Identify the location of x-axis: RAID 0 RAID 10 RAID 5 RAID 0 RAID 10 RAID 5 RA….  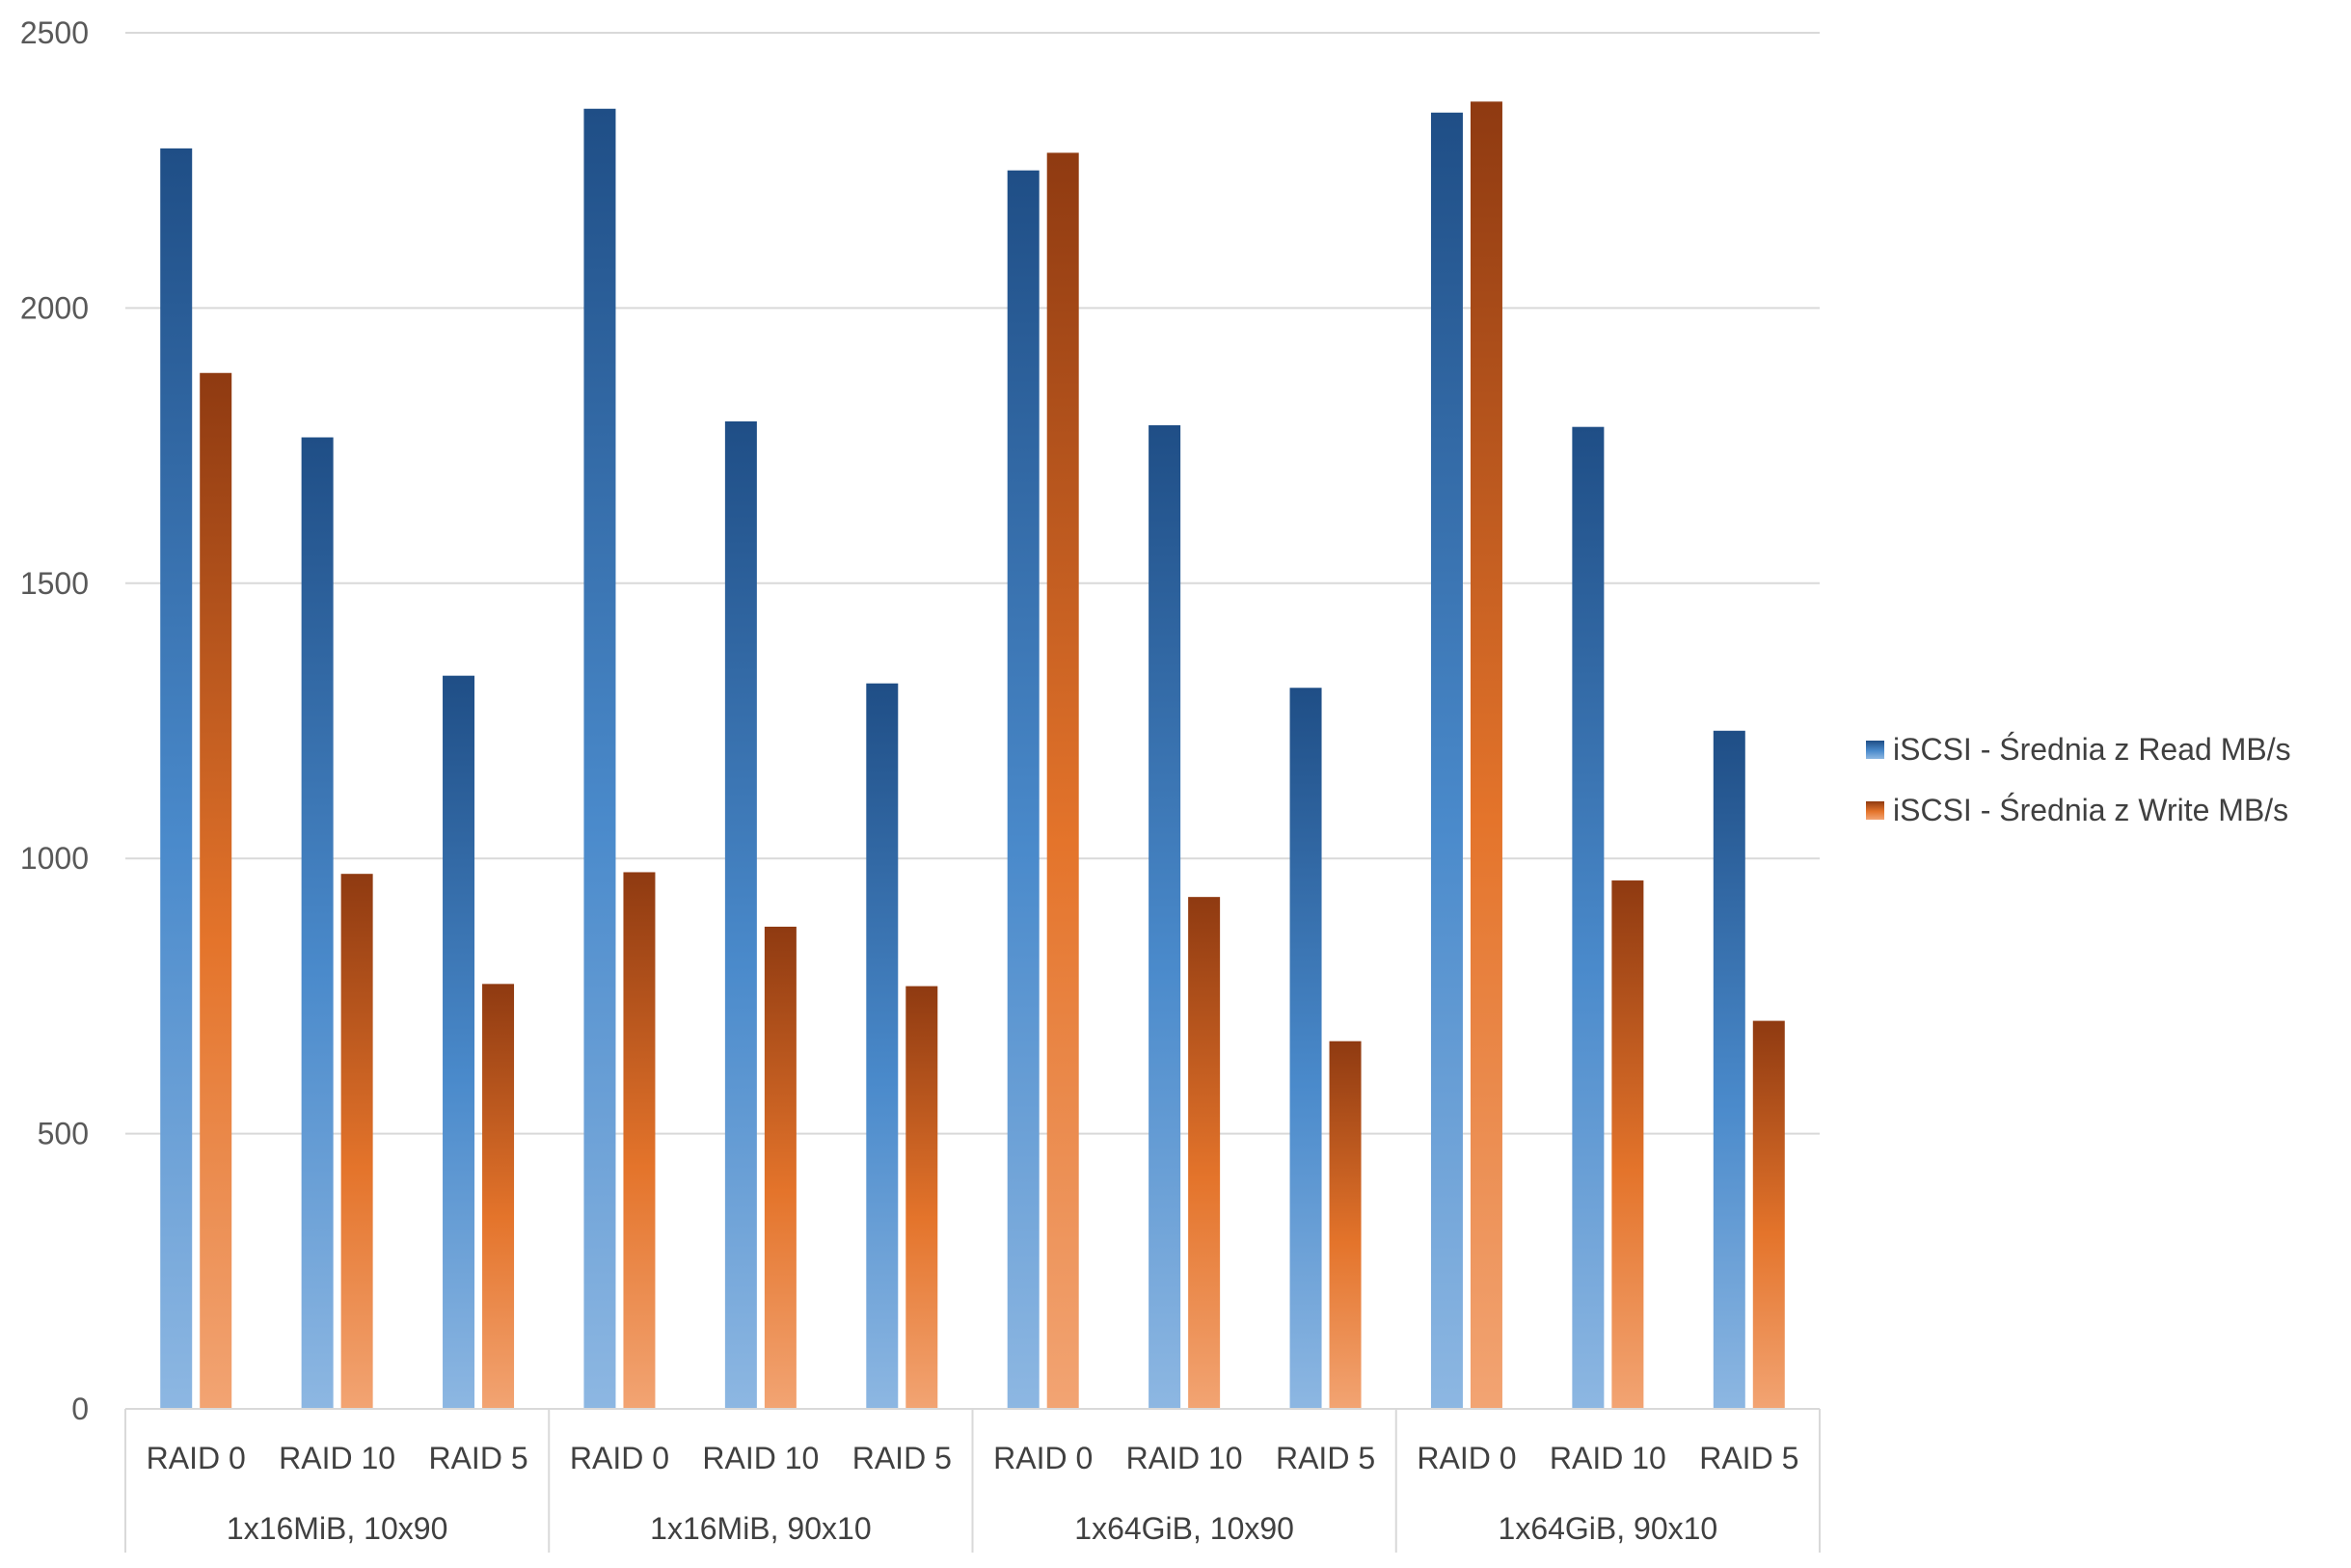
(972, 1480).